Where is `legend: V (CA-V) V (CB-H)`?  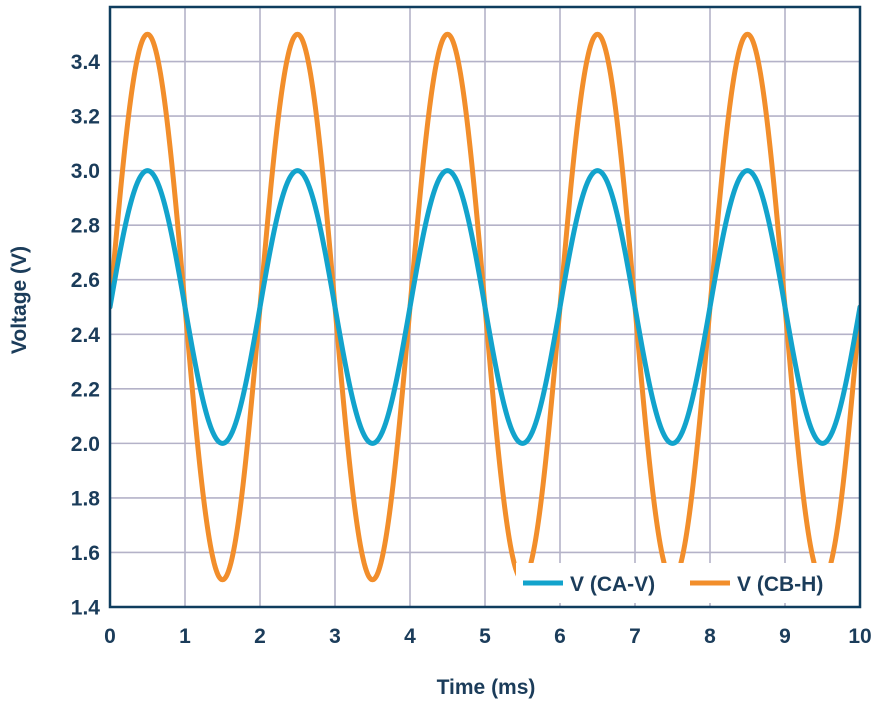
legend: V (CA-V) V (CB-H) is located at coordinates (684, 583).